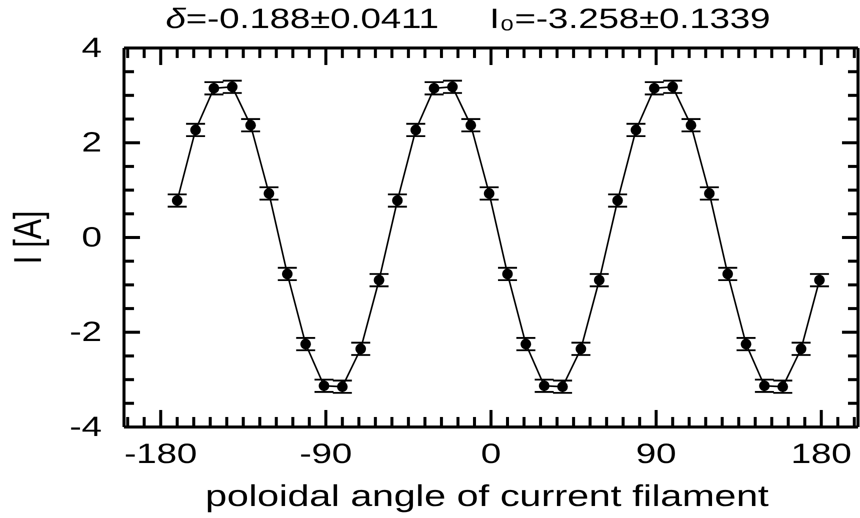  Describe the element at coordinates (656, 453) in the screenshot. I see `x-tick-label: 90` at that location.